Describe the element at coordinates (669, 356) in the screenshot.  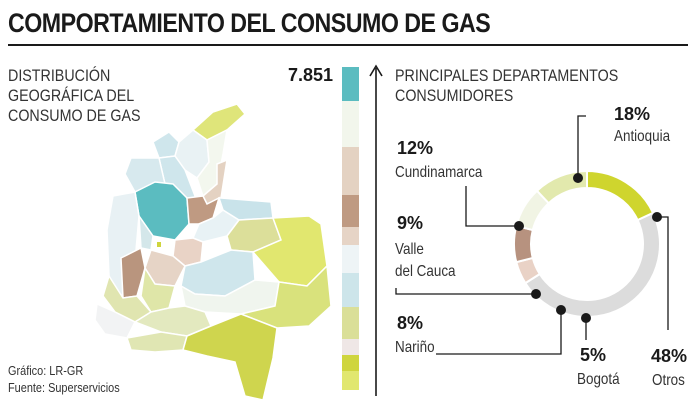
I see `data-label-otros: 48%` at that location.